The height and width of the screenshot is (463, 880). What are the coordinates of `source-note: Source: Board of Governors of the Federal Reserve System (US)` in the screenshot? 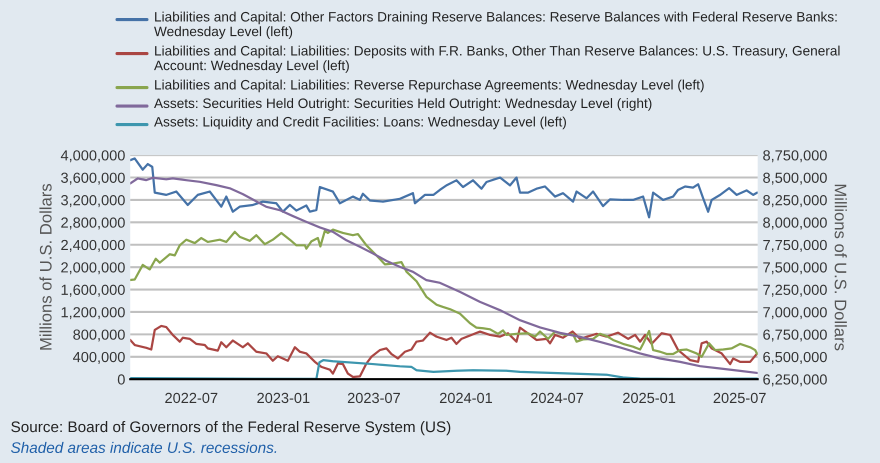 It's located at (230, 428).